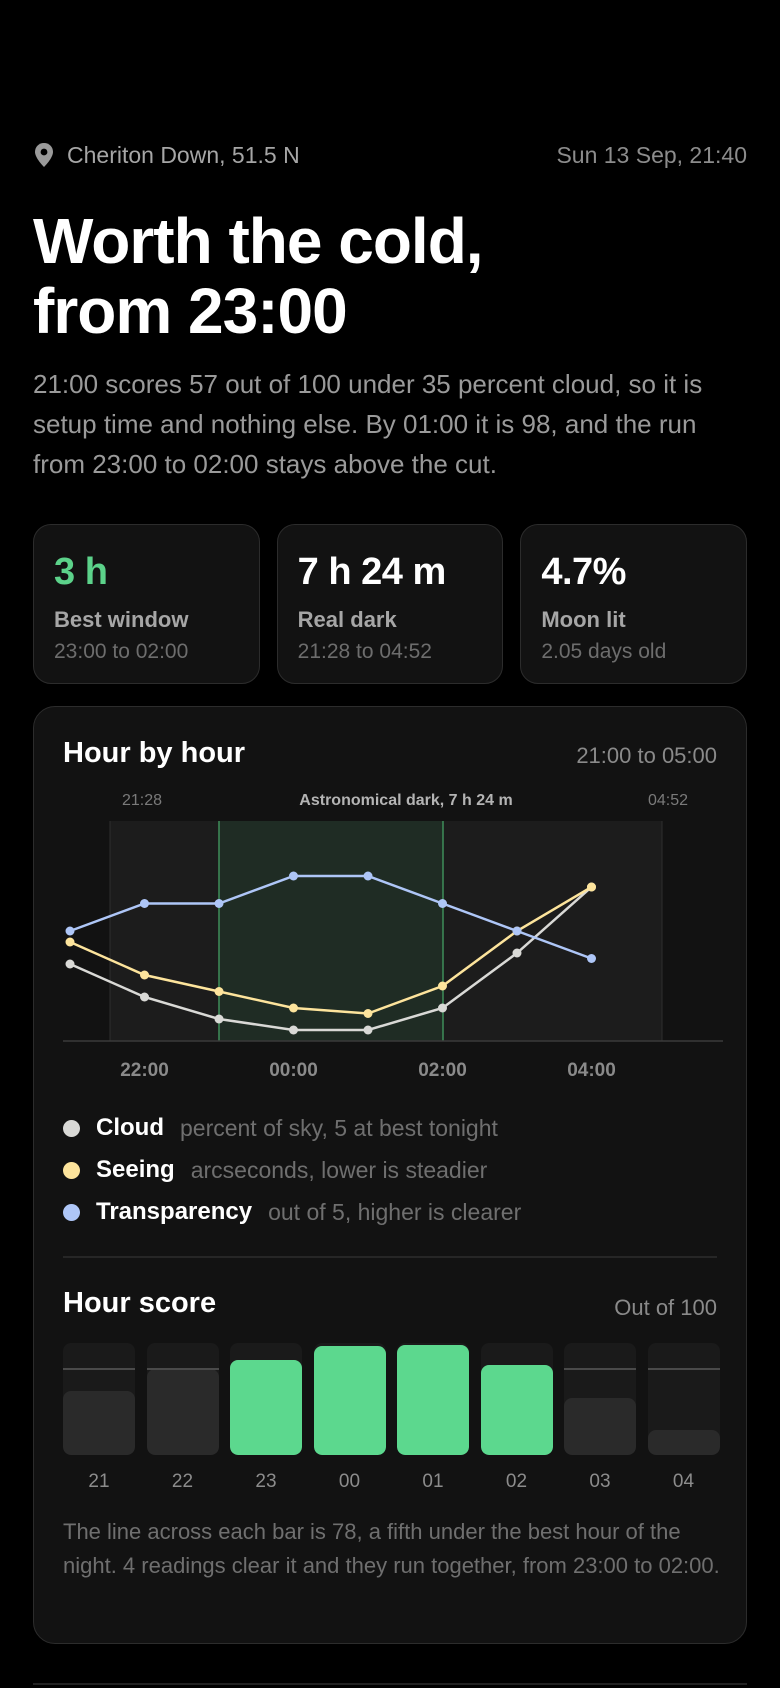 The height and width of the screenshot is (1688, 780). I want to click on bottom-divider, so click(390, 1684).